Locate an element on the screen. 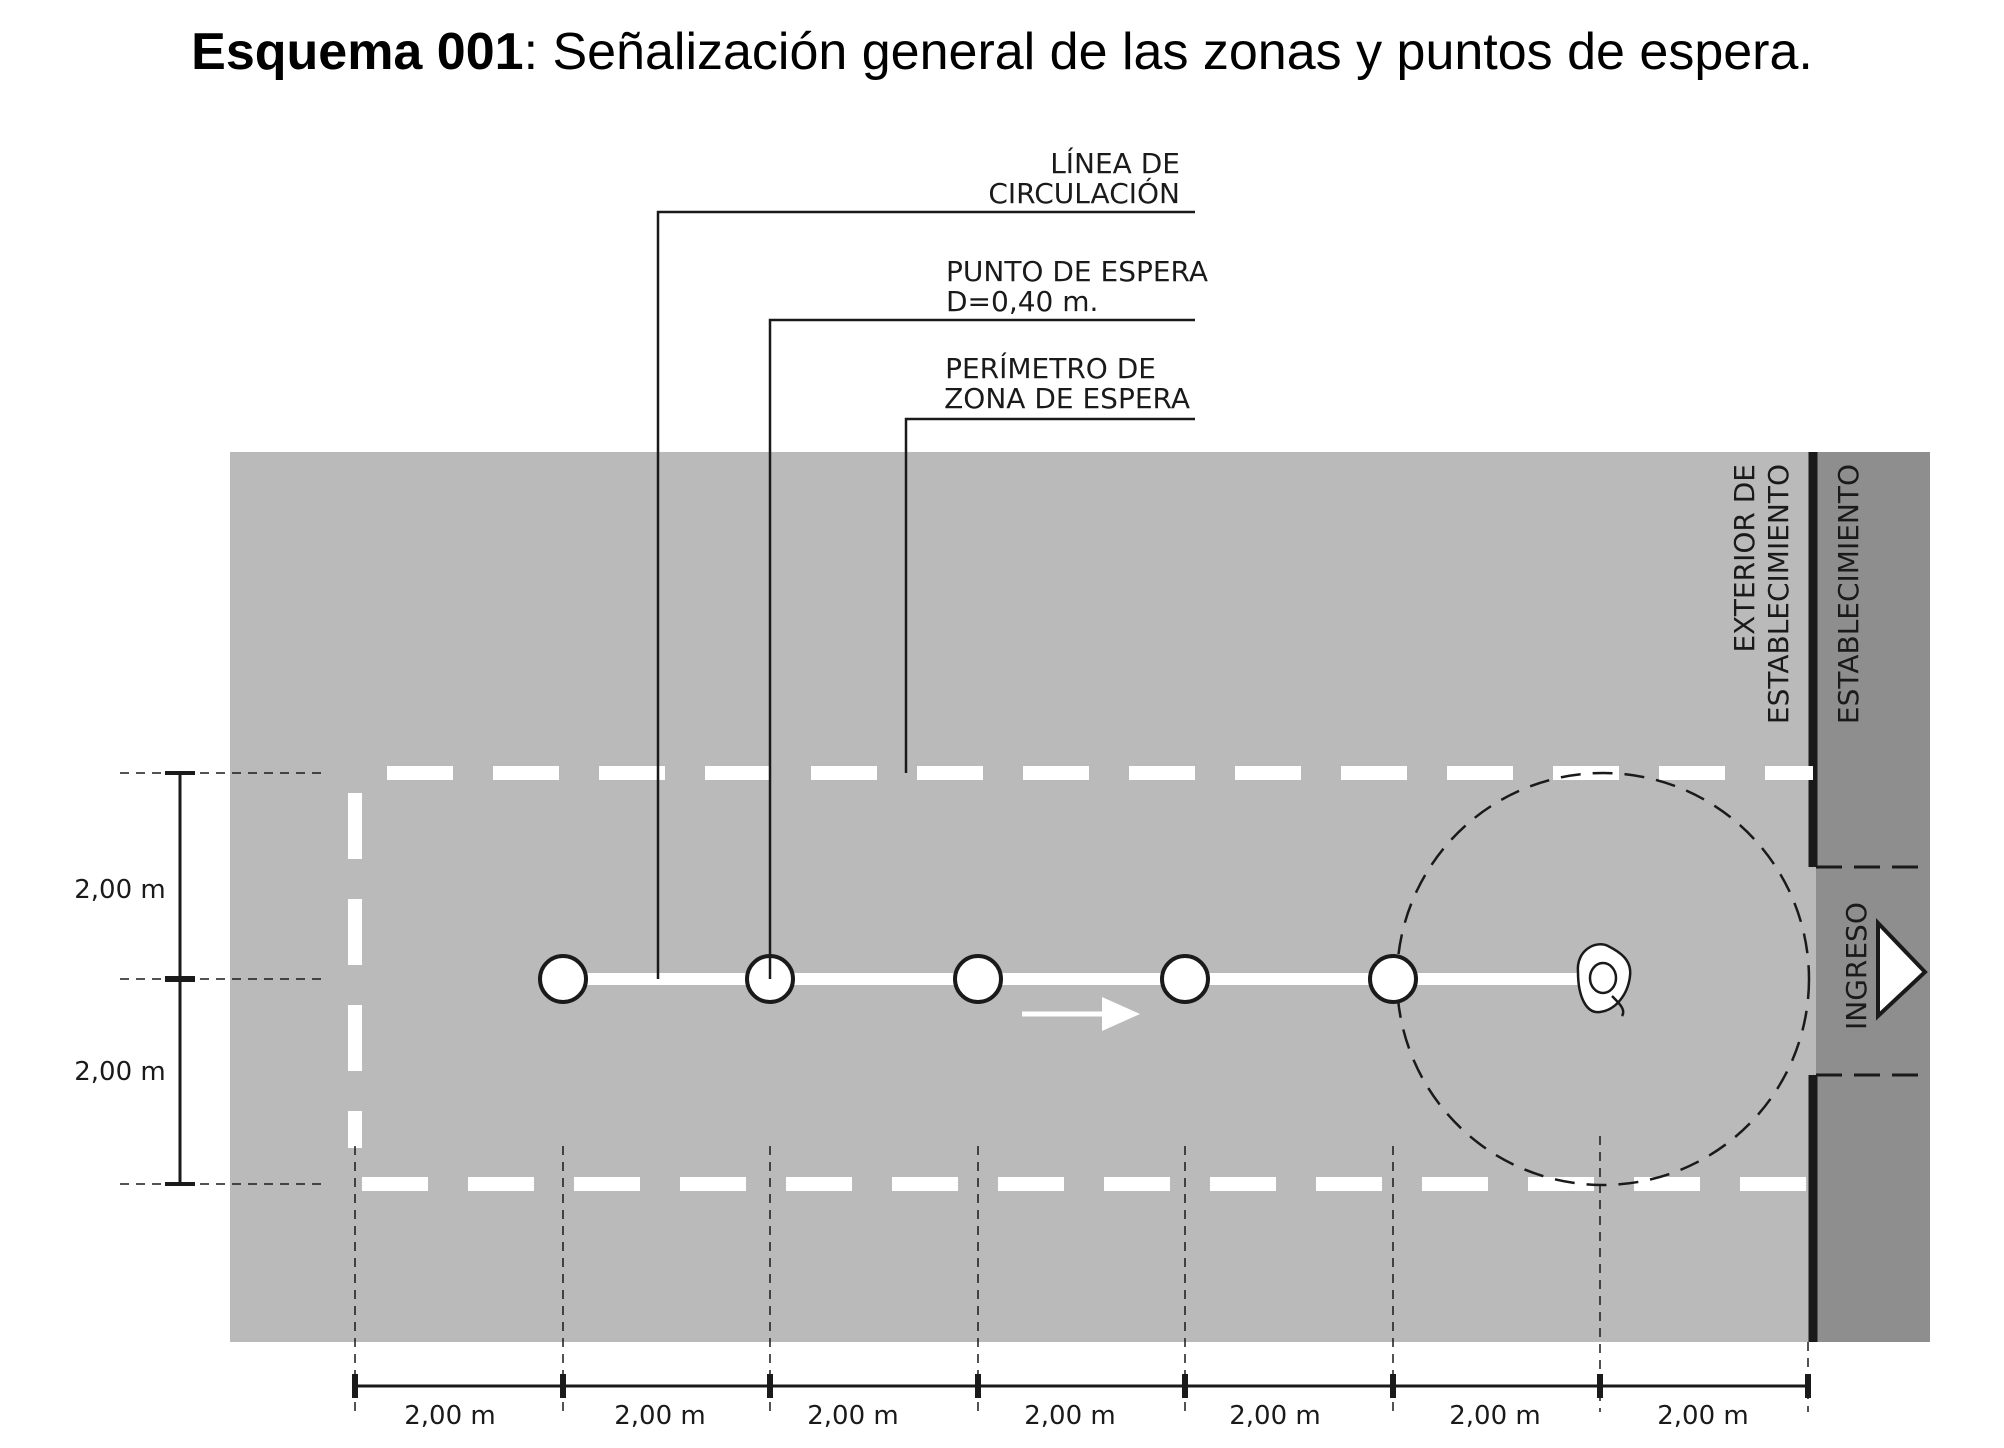 The image size is (2004, 1448). figure-title-bold: Esquema 001 is located at coordinates (357, 52).